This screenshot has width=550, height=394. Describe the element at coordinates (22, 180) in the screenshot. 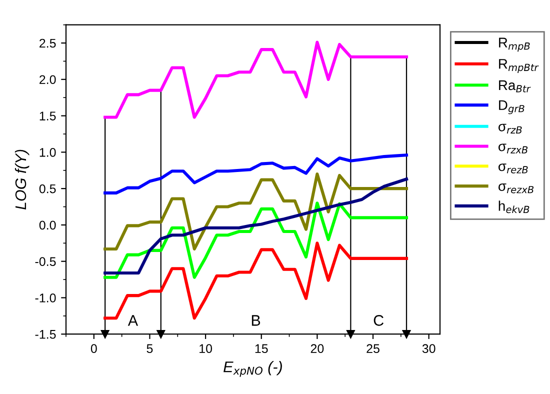

I see `y-axis-title: LOG f(Y)` at that location.